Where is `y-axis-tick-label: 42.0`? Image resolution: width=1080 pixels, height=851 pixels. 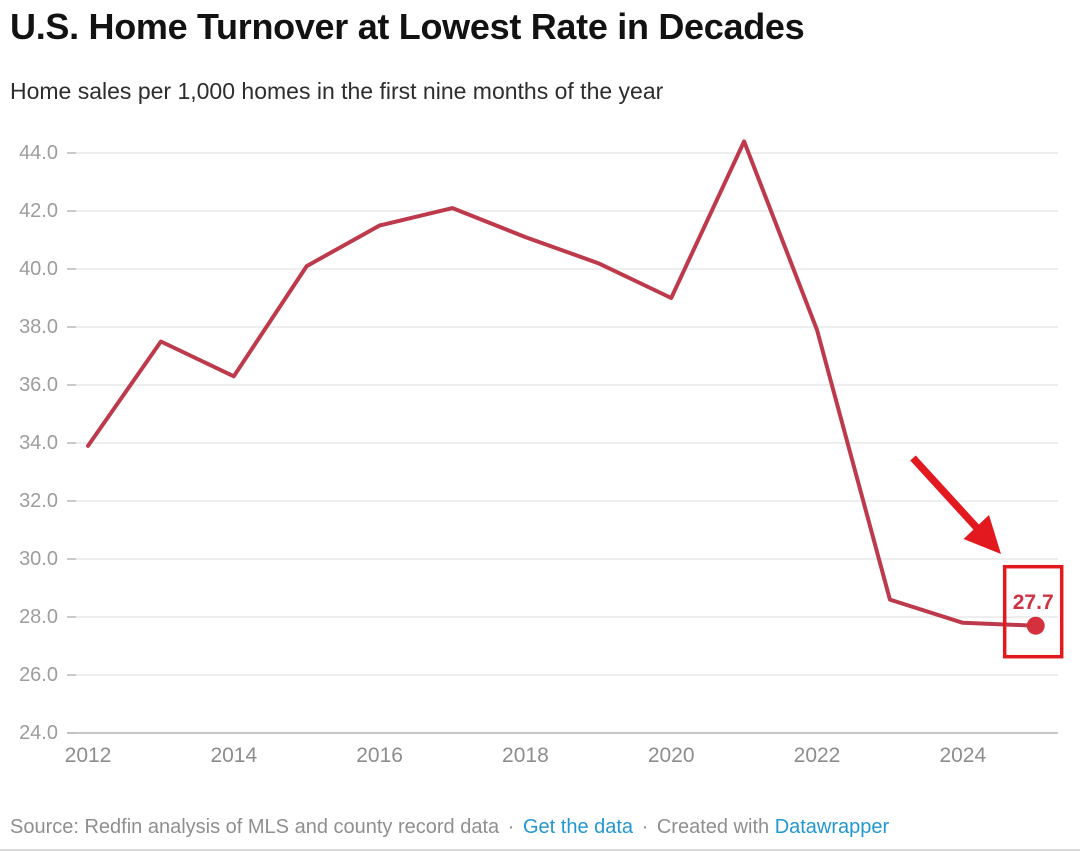 y-axis-tick-label: 42.0 is located at coordinates (38, 211).